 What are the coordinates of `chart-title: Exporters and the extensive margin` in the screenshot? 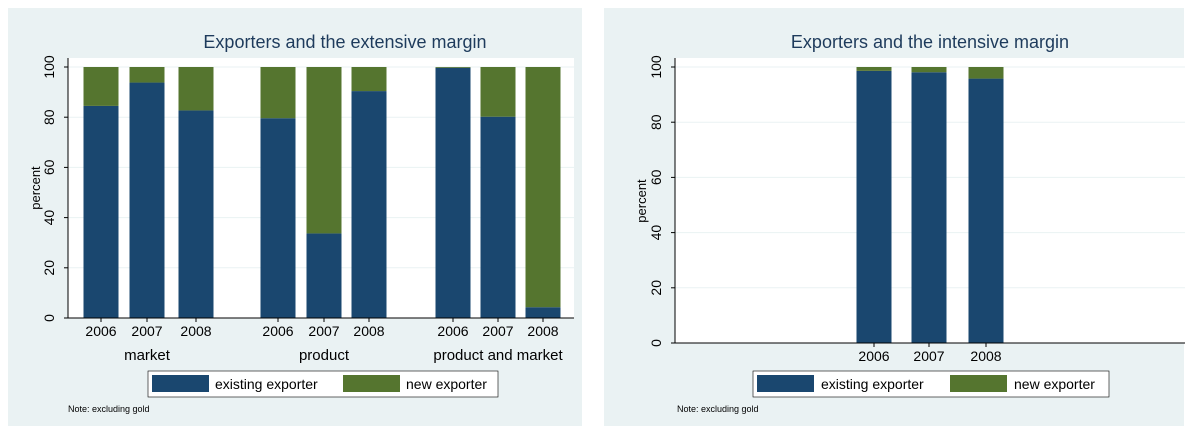 It's located at (344, 42).